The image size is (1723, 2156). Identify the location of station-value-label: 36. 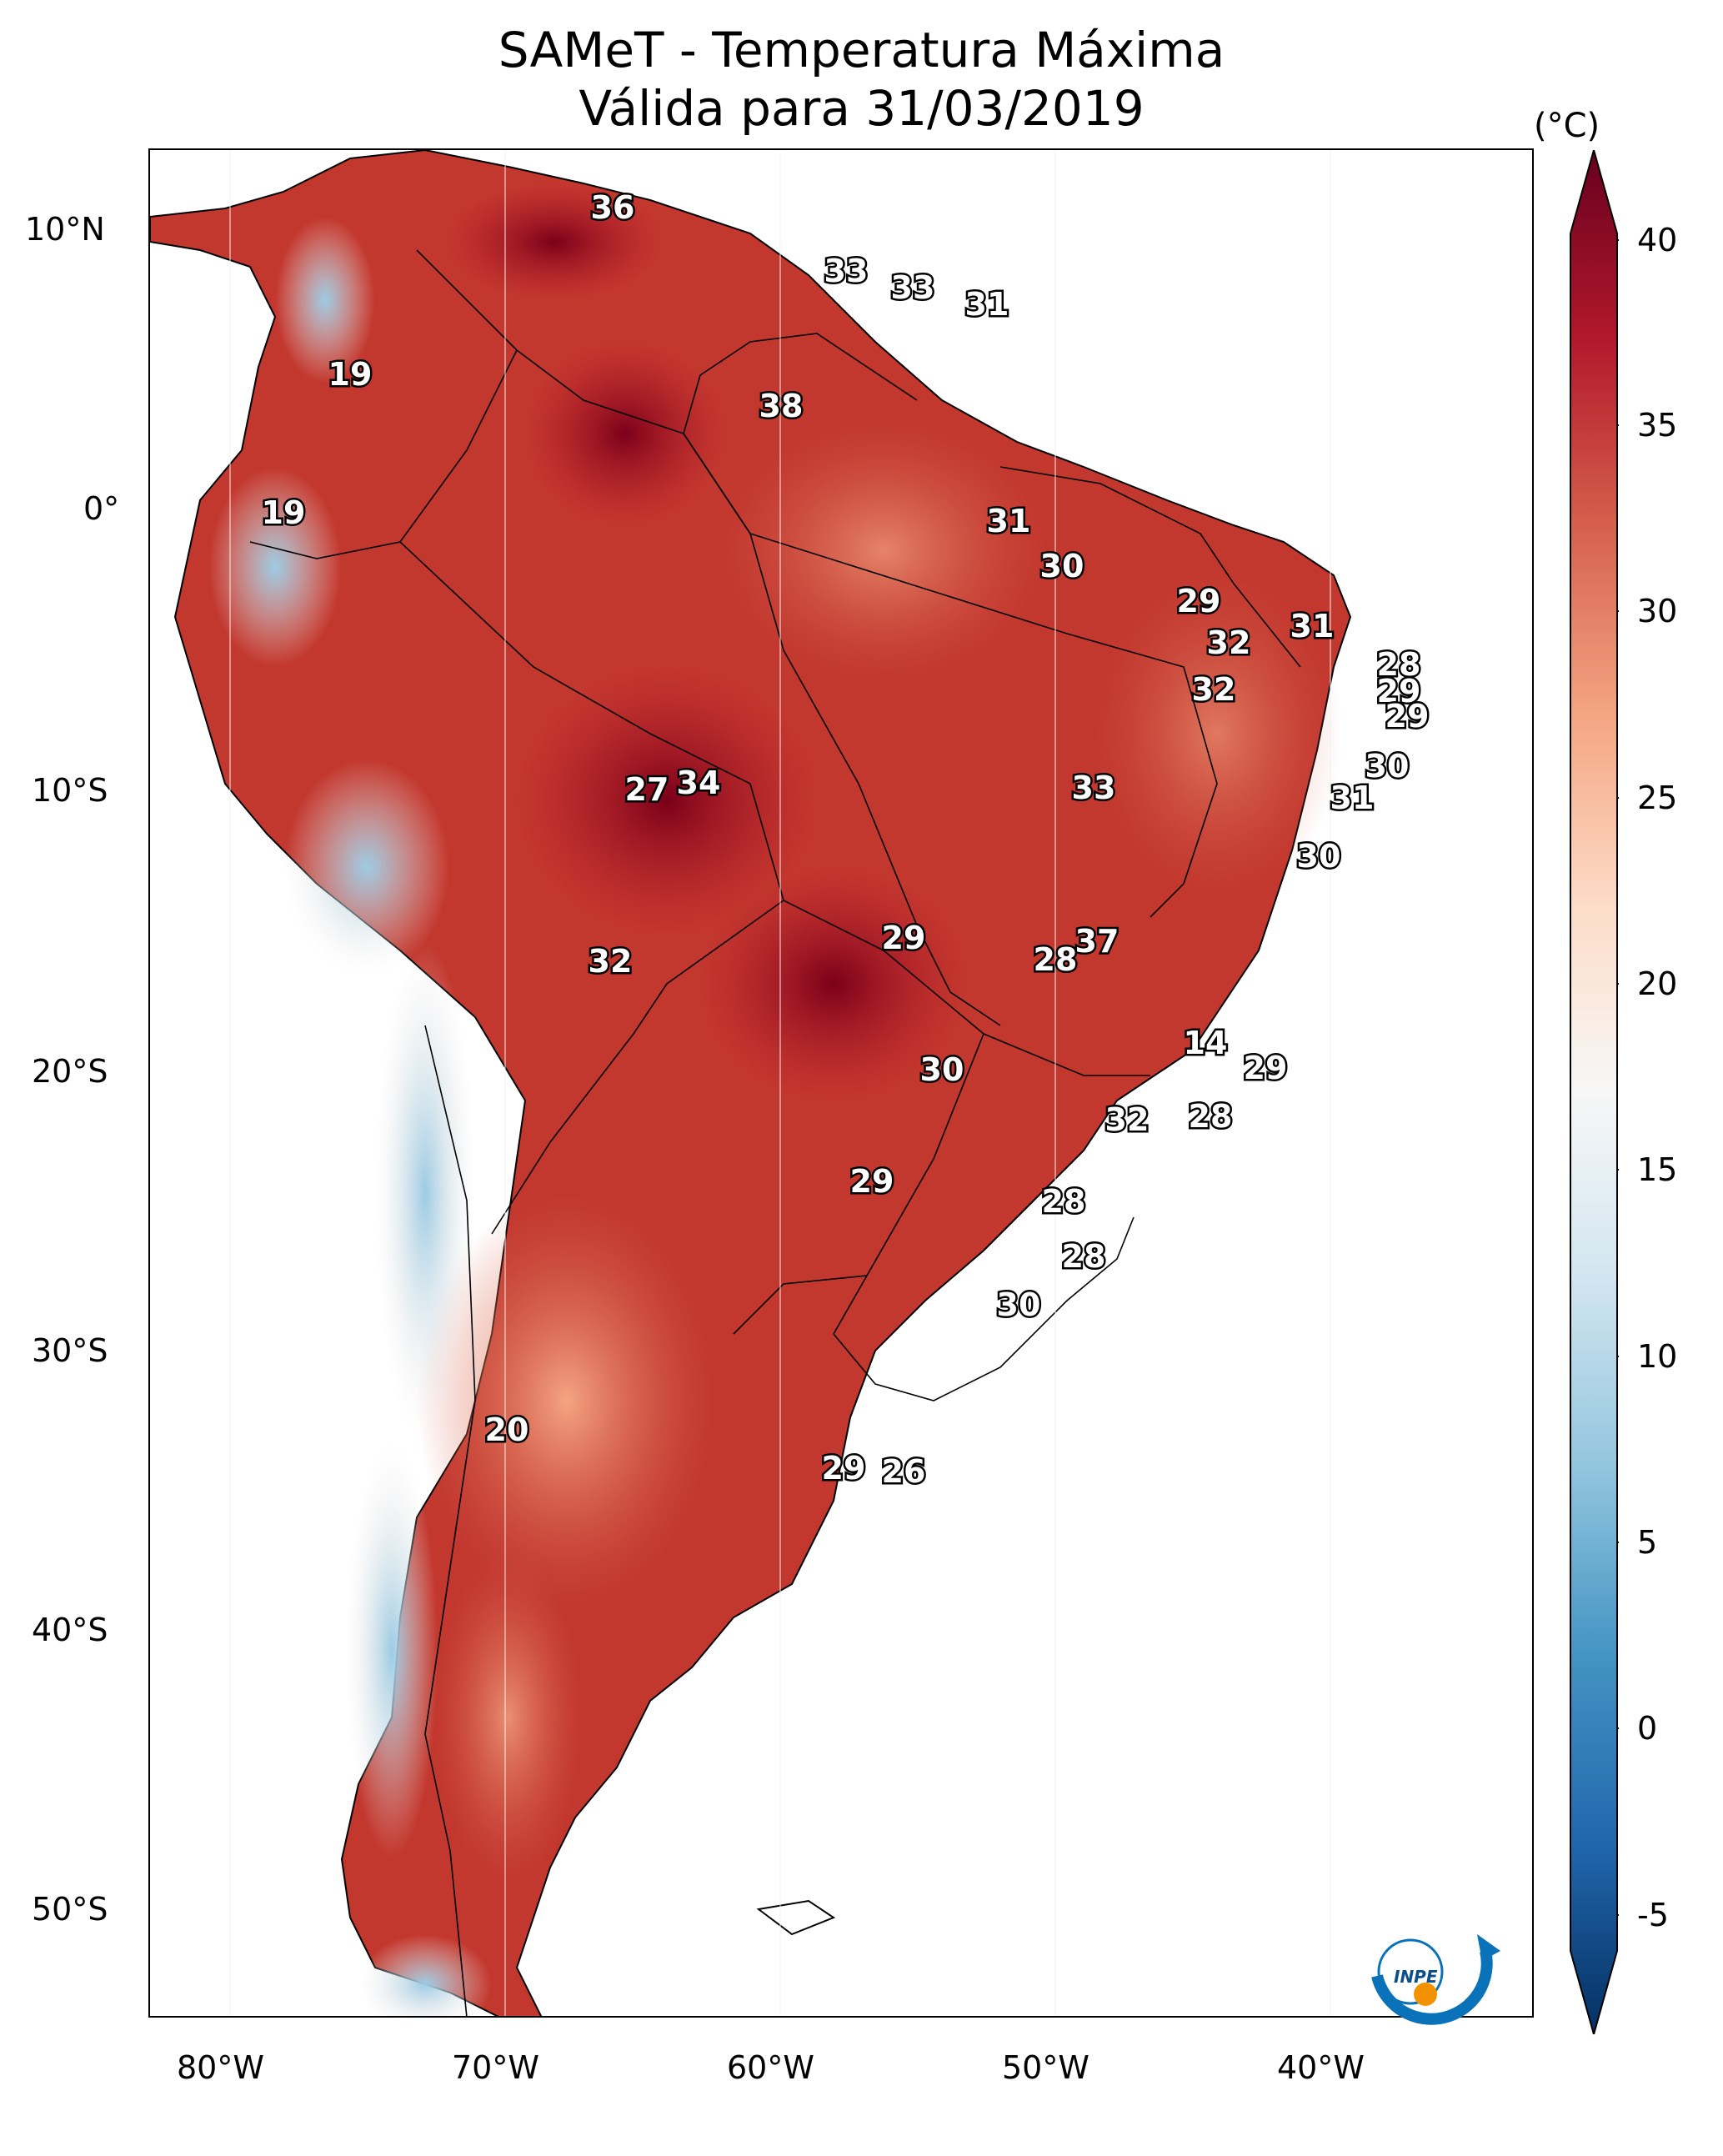
(613, 207).